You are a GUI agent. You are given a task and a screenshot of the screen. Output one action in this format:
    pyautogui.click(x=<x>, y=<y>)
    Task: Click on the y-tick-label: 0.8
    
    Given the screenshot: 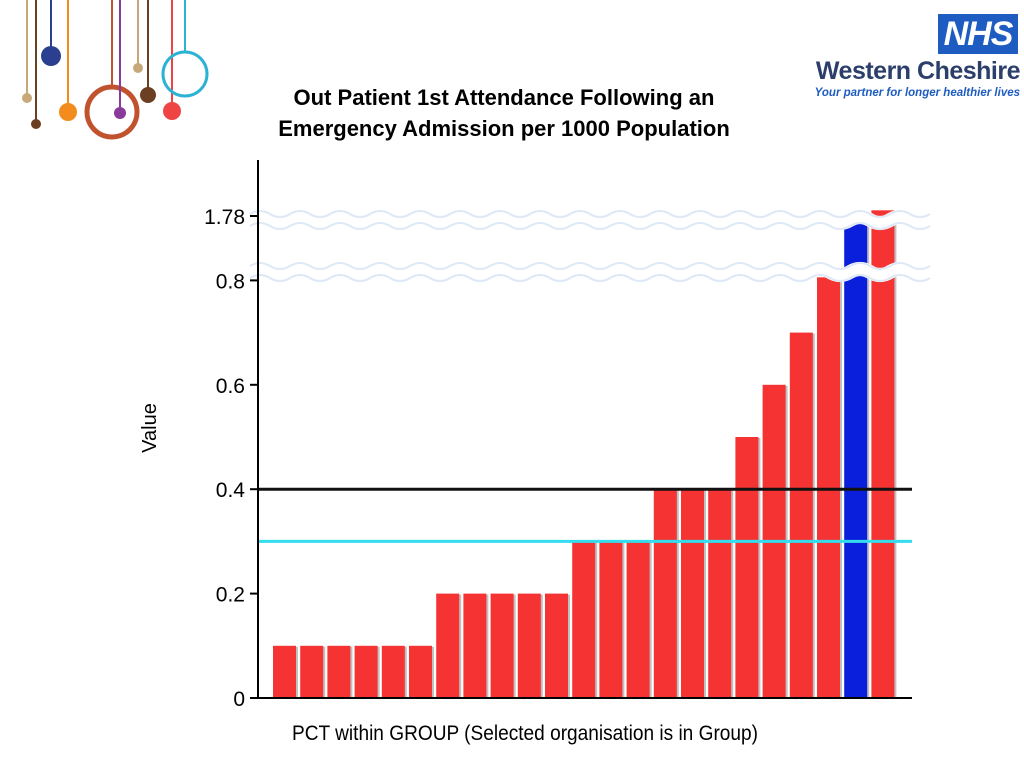 What is the action you would take?
    pyautogui.click(x=230, y=281)
    